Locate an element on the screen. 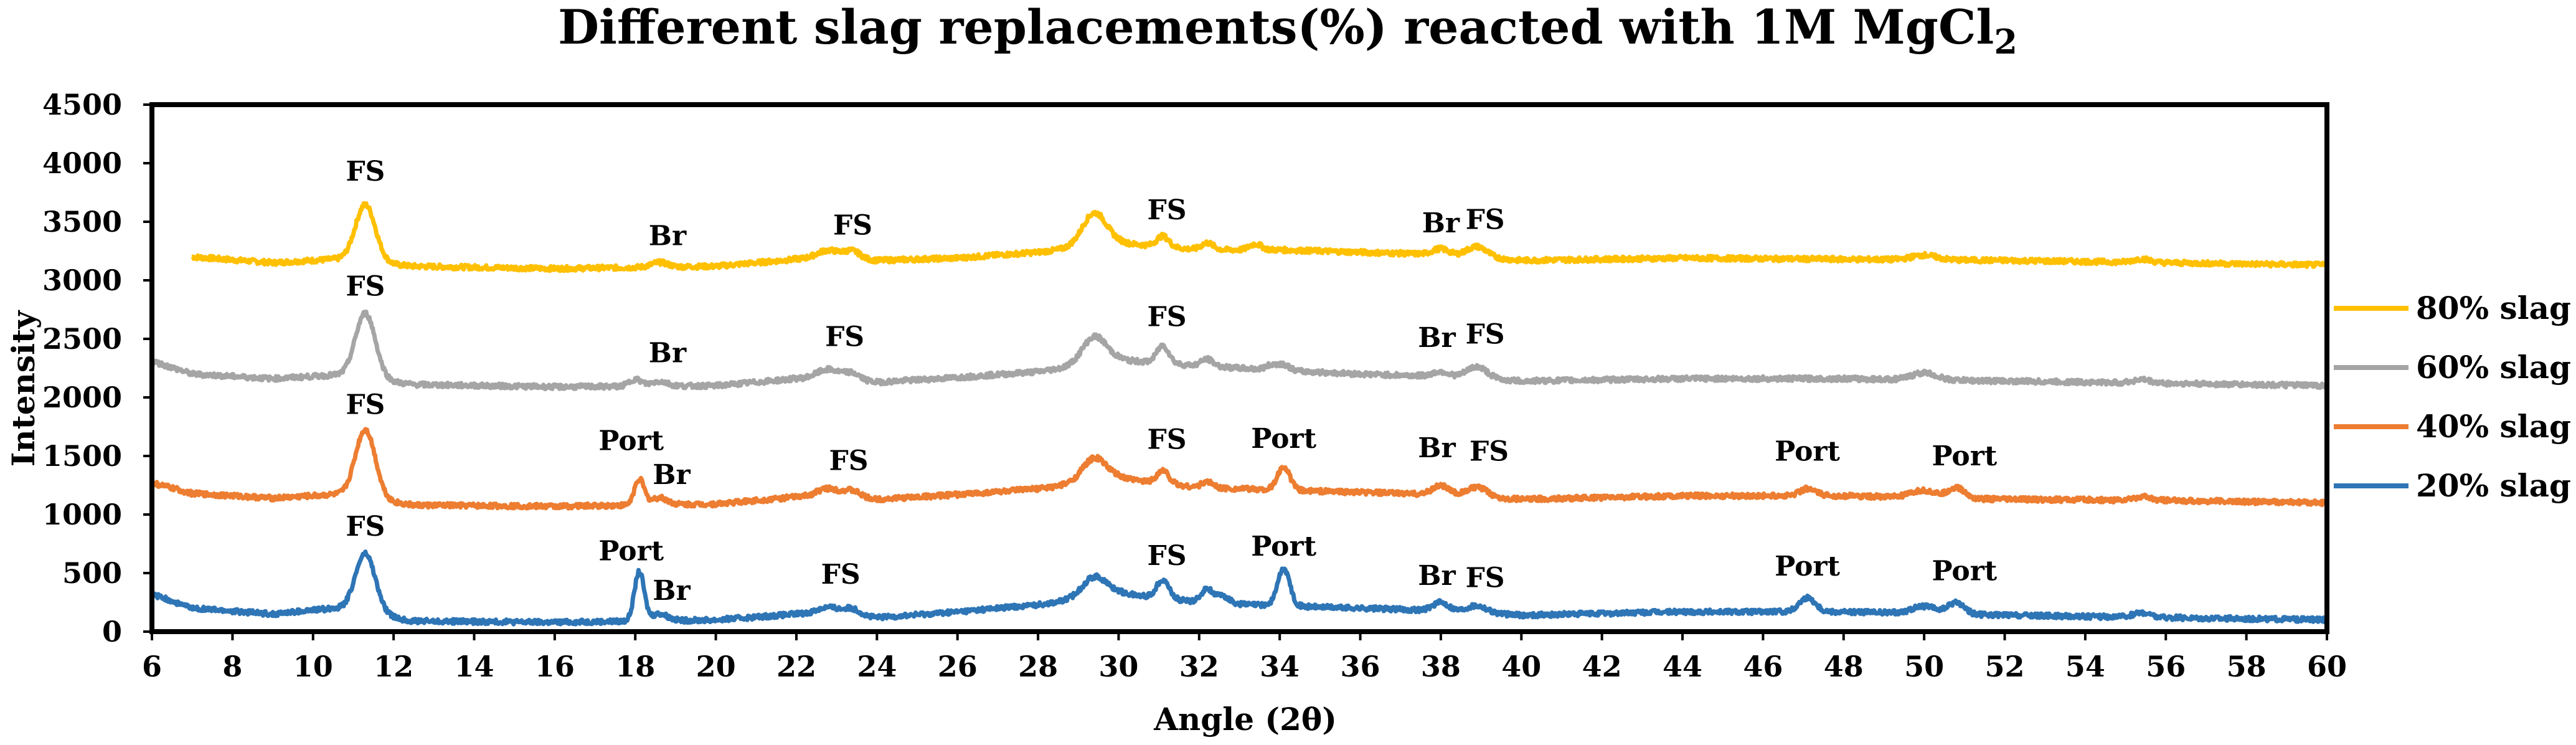 The width and height of the screenshot is (2576, 745). x-tick-label: 50 is located at coordinates (1924, 666).